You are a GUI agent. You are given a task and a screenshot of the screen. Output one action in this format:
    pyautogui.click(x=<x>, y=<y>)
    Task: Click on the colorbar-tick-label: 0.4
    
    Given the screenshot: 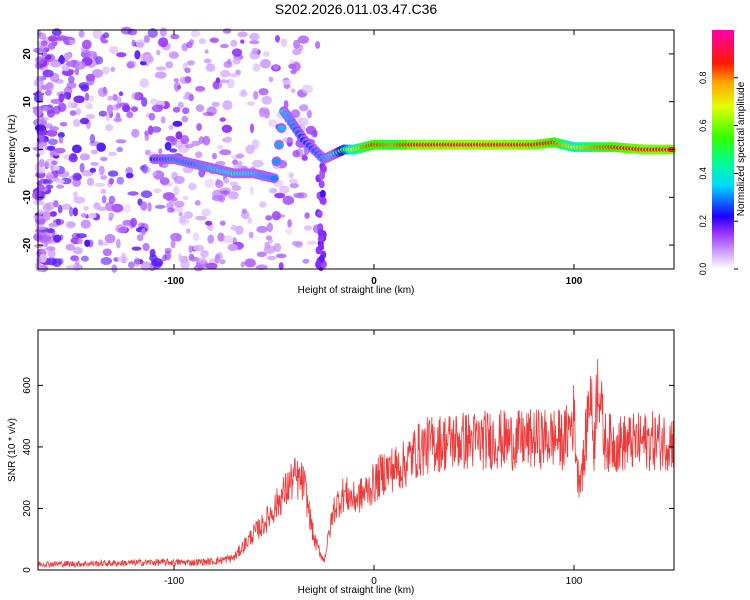 What is the action you would take?
    pyautogui.click(x=703, y=173)
    